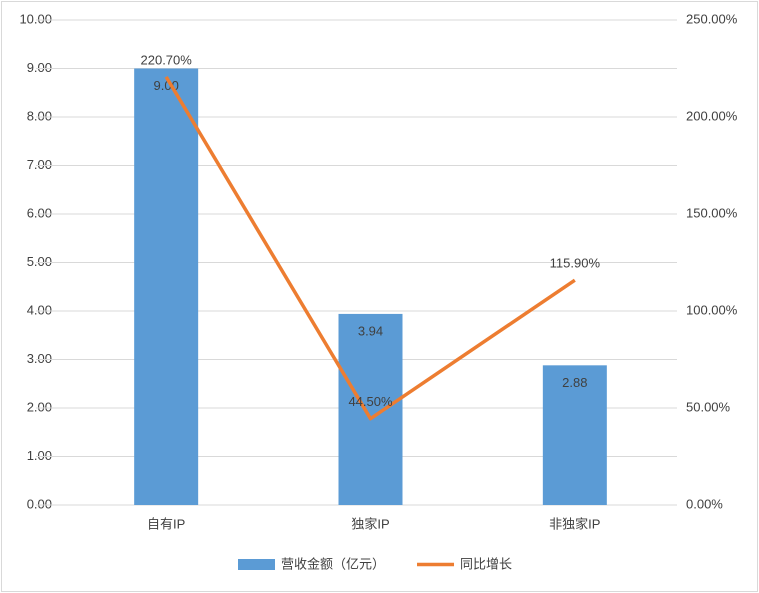 This screenshot has height=593, width=759. I want to click on y2-tick-label: 100.00%, so click(712, 309).